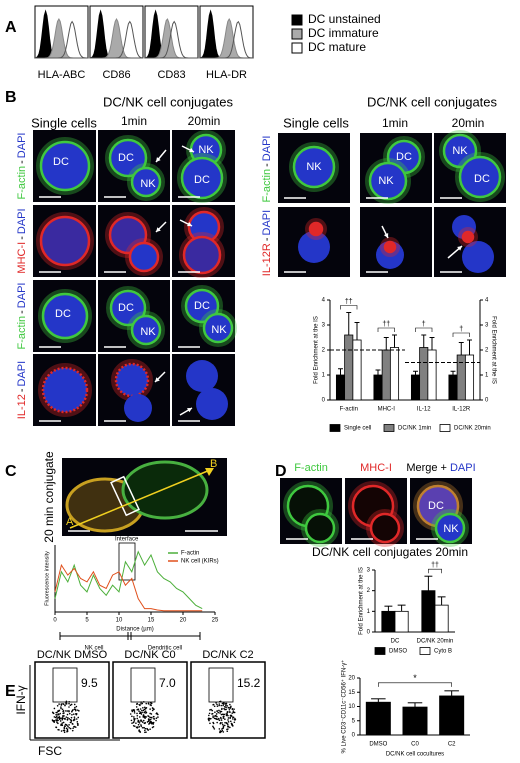 This screenshot has width=520, height=763. Describe the element at coordinates (415, 678) in the screenshot. I see `significance-label: *` at that location.